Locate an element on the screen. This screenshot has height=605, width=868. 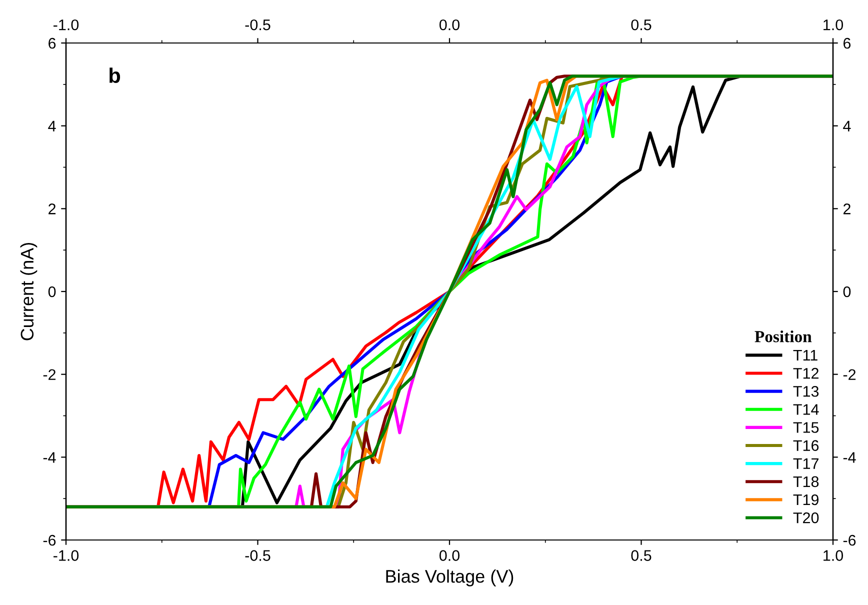
x-axis-title: Bias Voltage (V) is located at coordinates (450, 578).